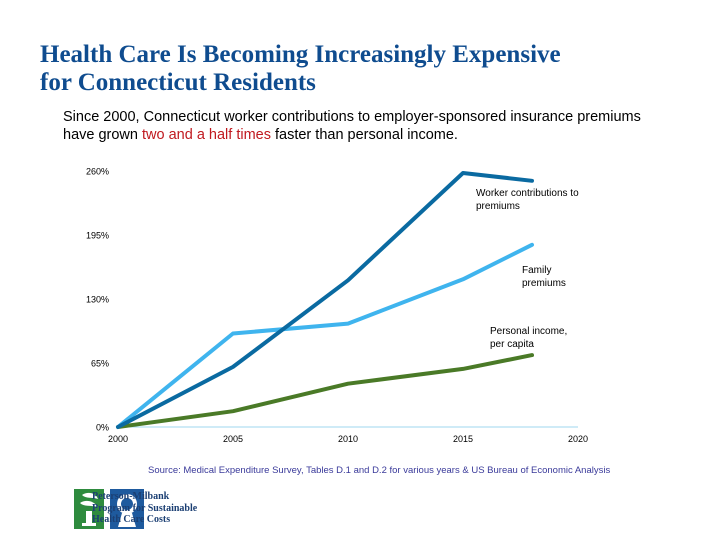  What do you see at coordinates (206, 135) in the screenshot?
I see `subtitle-highlight: two and a half times` at bounding box center [206, 135].